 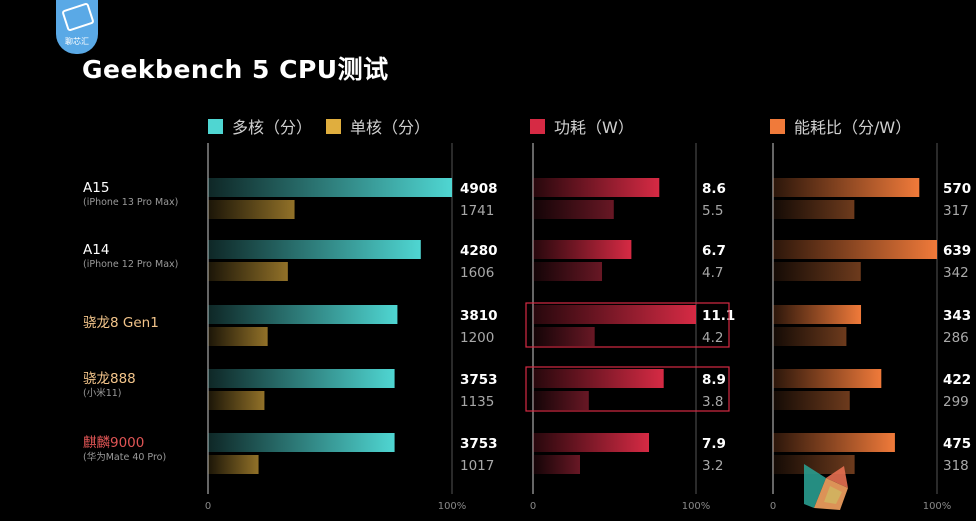 What do you see at coordinates (102, 393) in the screenshot?
I see `category-sub: (小米11)` at bounding box center [102, 393].